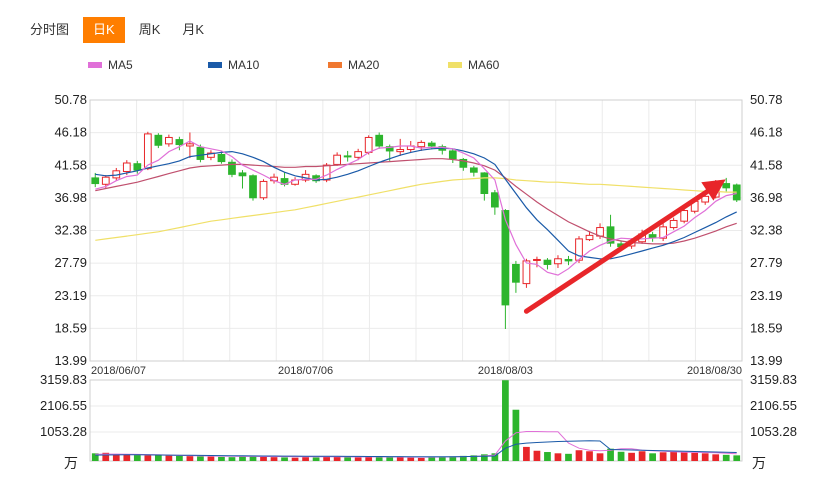  Describe the element at coordinates (50, 29) in the screenshot. I see `tab-intraday: 分时图` at that location.